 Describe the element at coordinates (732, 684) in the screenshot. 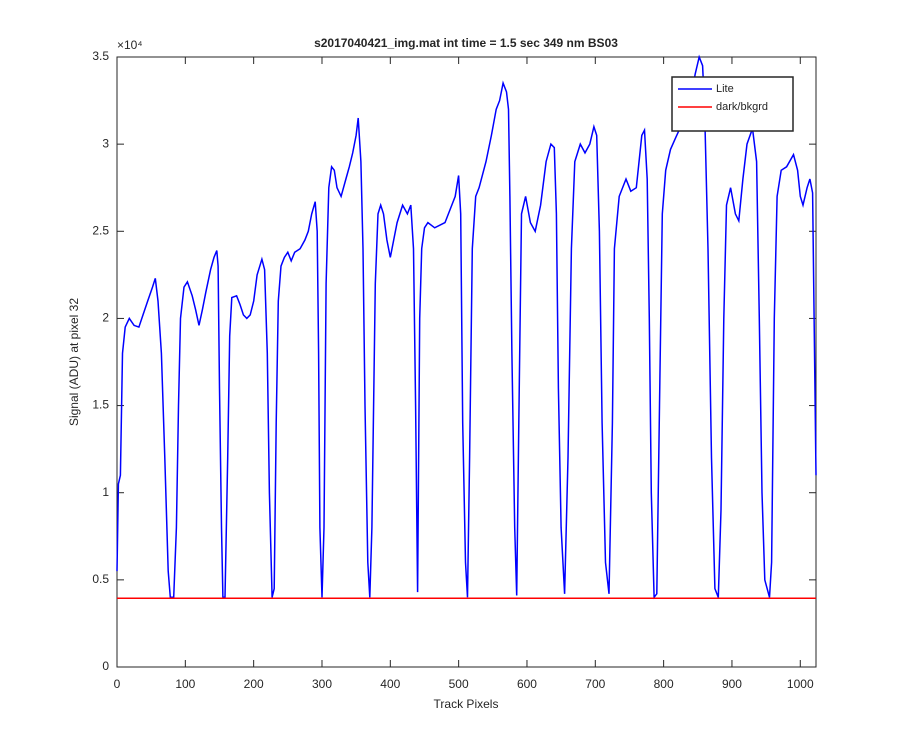

I see `x-tick-label: 900` at that location.